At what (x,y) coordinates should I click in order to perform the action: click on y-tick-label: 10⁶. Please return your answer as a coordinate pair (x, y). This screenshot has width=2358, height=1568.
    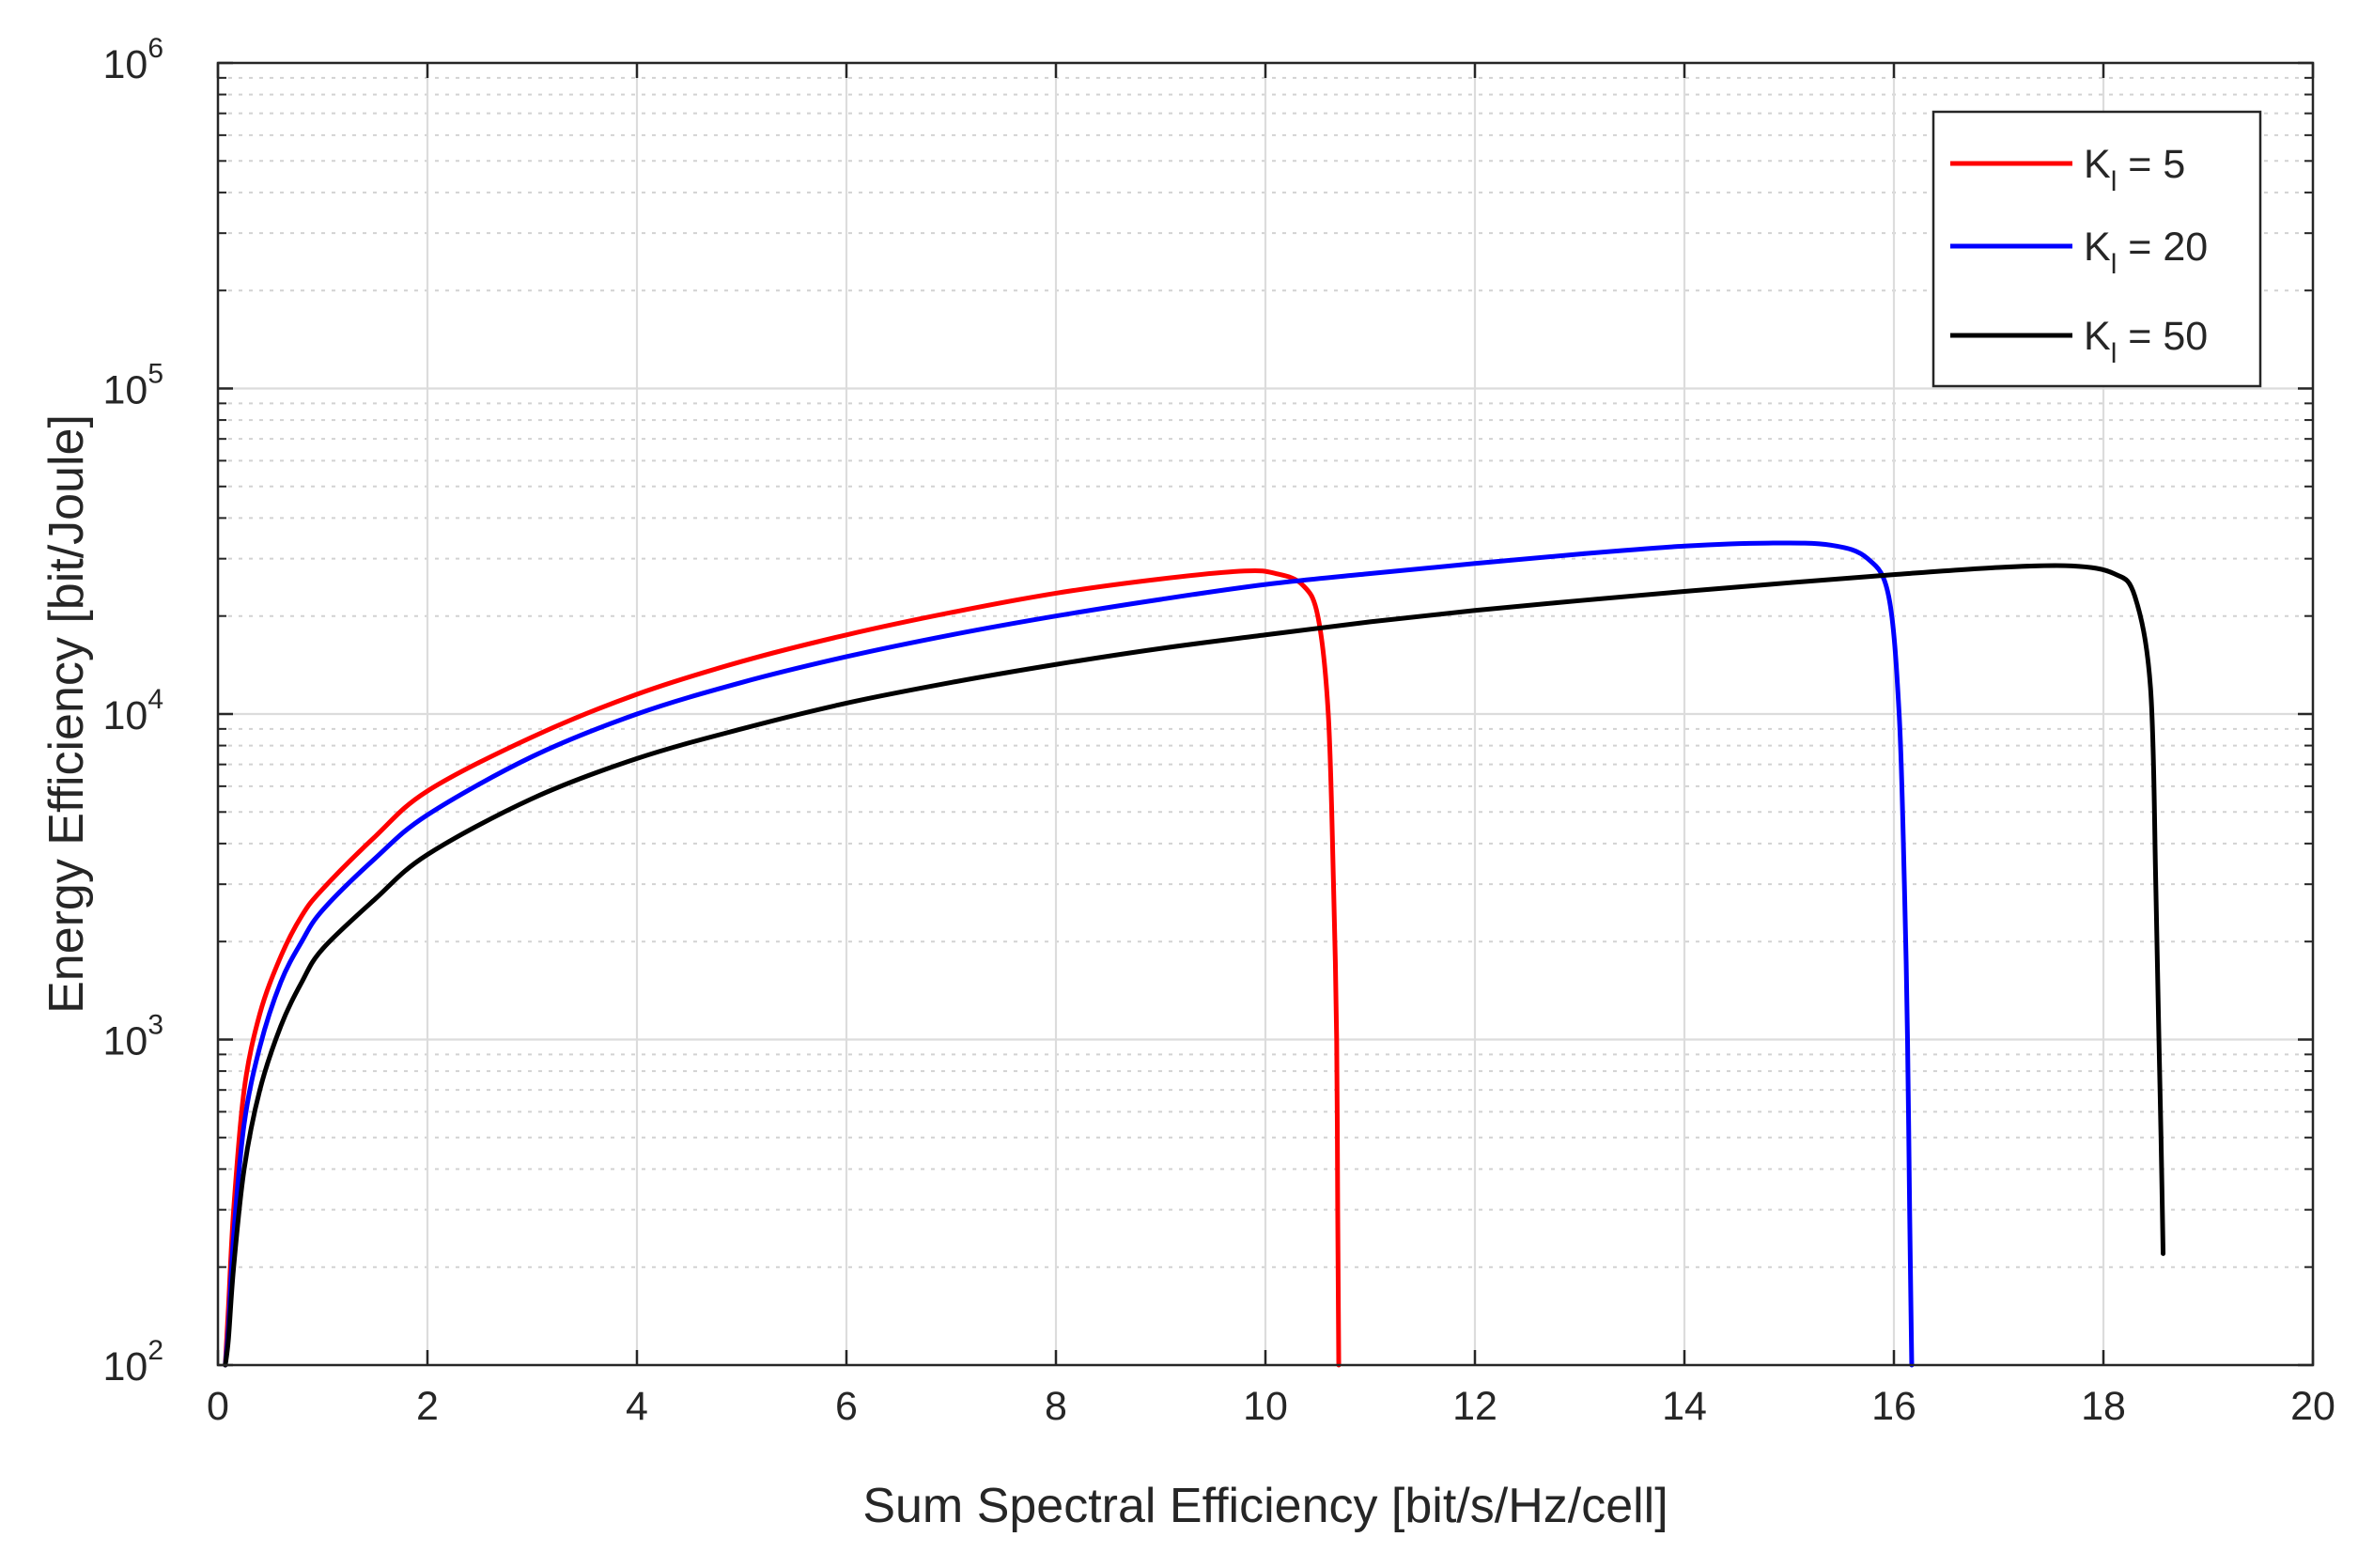
    Looking at the image, I should click on (132, 60).